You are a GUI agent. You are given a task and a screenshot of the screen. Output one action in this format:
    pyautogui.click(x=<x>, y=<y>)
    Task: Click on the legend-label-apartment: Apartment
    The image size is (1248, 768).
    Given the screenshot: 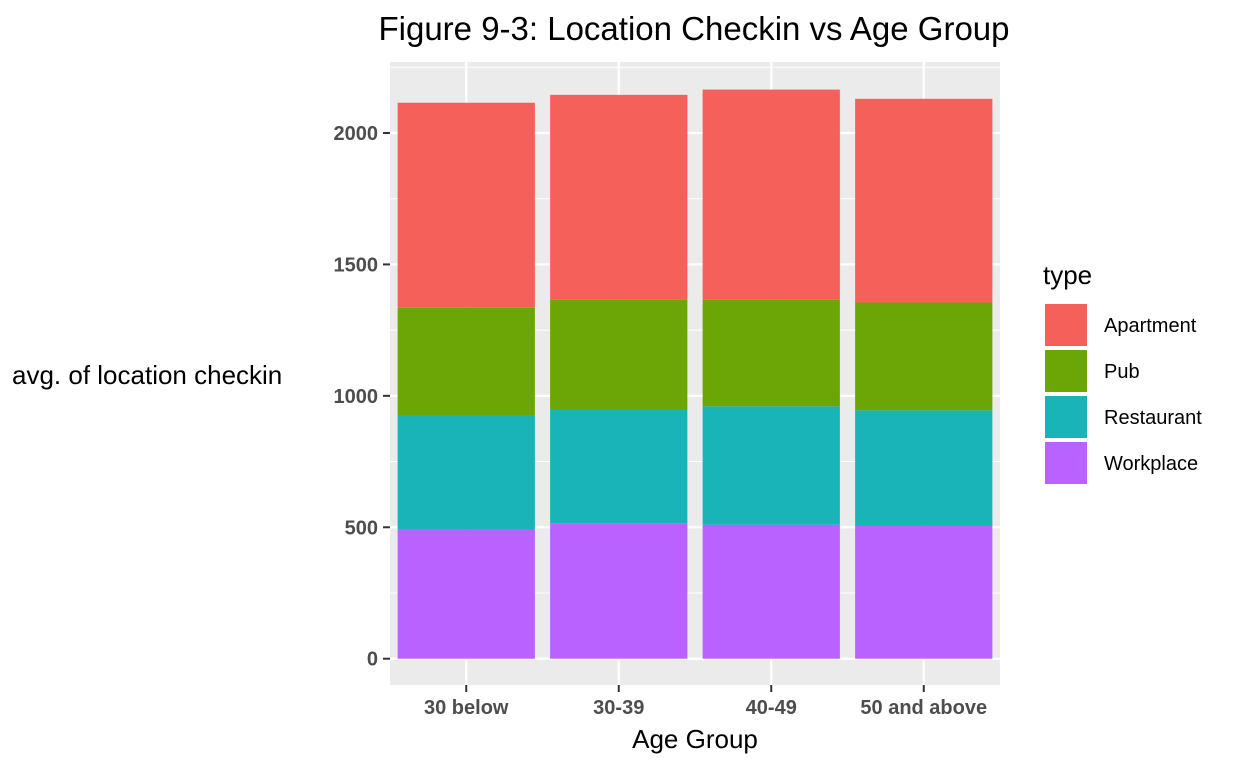 What is the action you would take?
    pyautogui.click(x=1150, y=326)
    